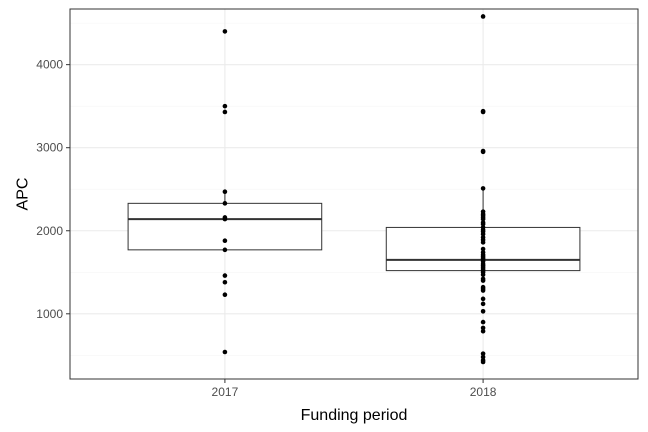 This screenshot has height=432, width=648. Describe the element at coordinates (49, 148) in the screenshot. I see `y-tick-label: 3000` at that location.